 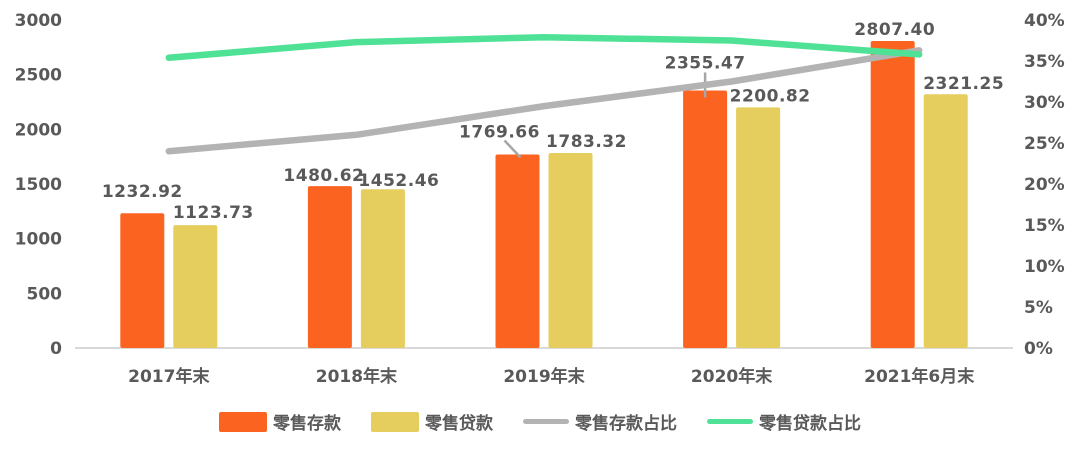 I want to click on legend-item-deposit_ratio: 零售存款占比, so click(x=600, y=421).